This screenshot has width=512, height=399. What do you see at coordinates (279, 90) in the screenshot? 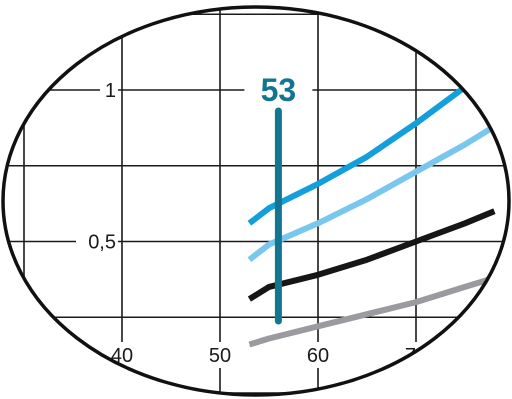
I see `marker-label: 53` at bounding box center [279, 90].